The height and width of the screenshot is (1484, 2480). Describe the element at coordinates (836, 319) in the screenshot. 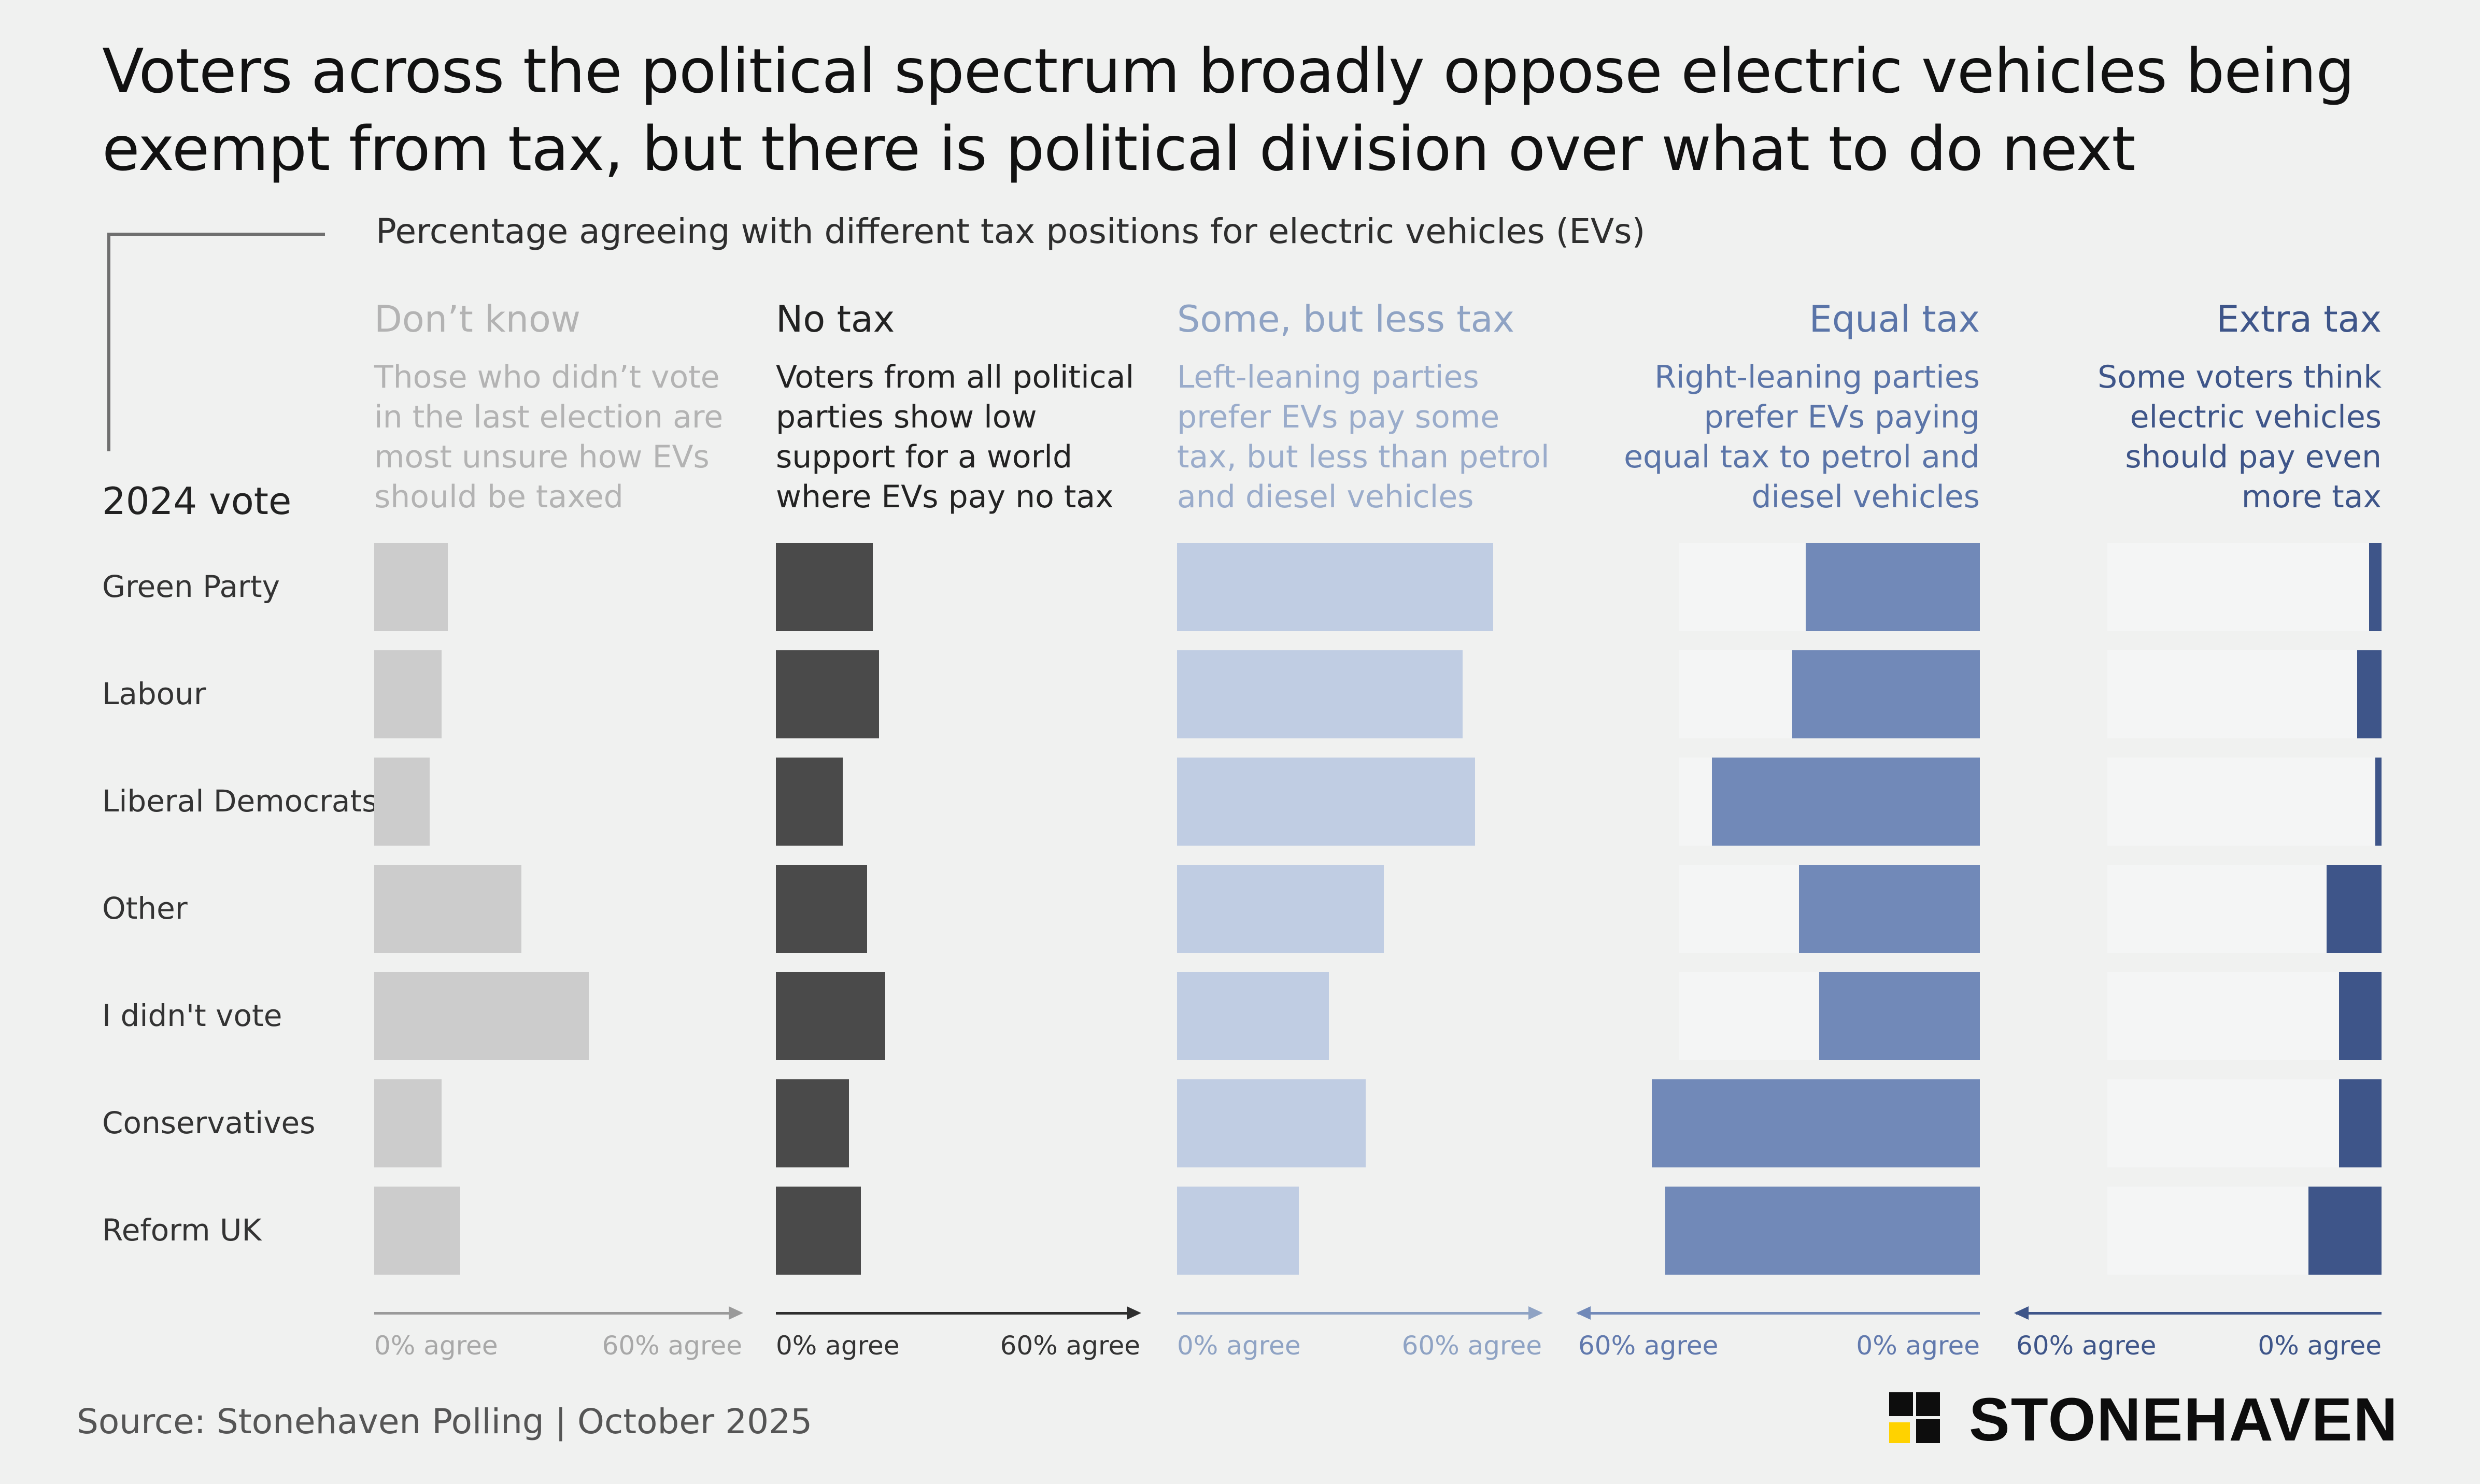

I see `column-title: No tax` at that location.